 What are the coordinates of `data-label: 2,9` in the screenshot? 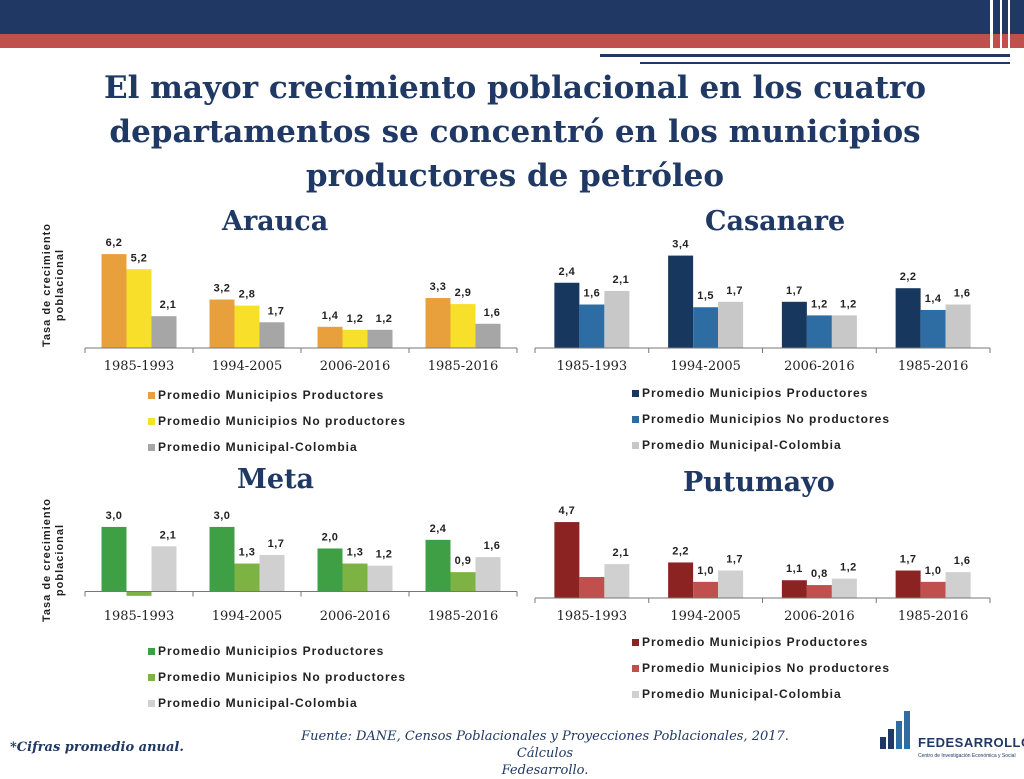 It's located at (463, 293).